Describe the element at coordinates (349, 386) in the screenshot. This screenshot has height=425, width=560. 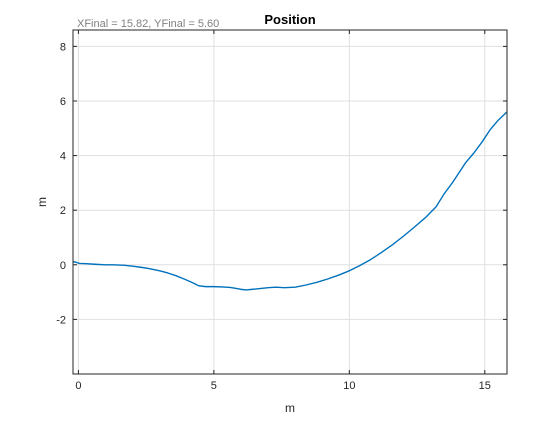
I see `x-tick-label: 10` at that location.